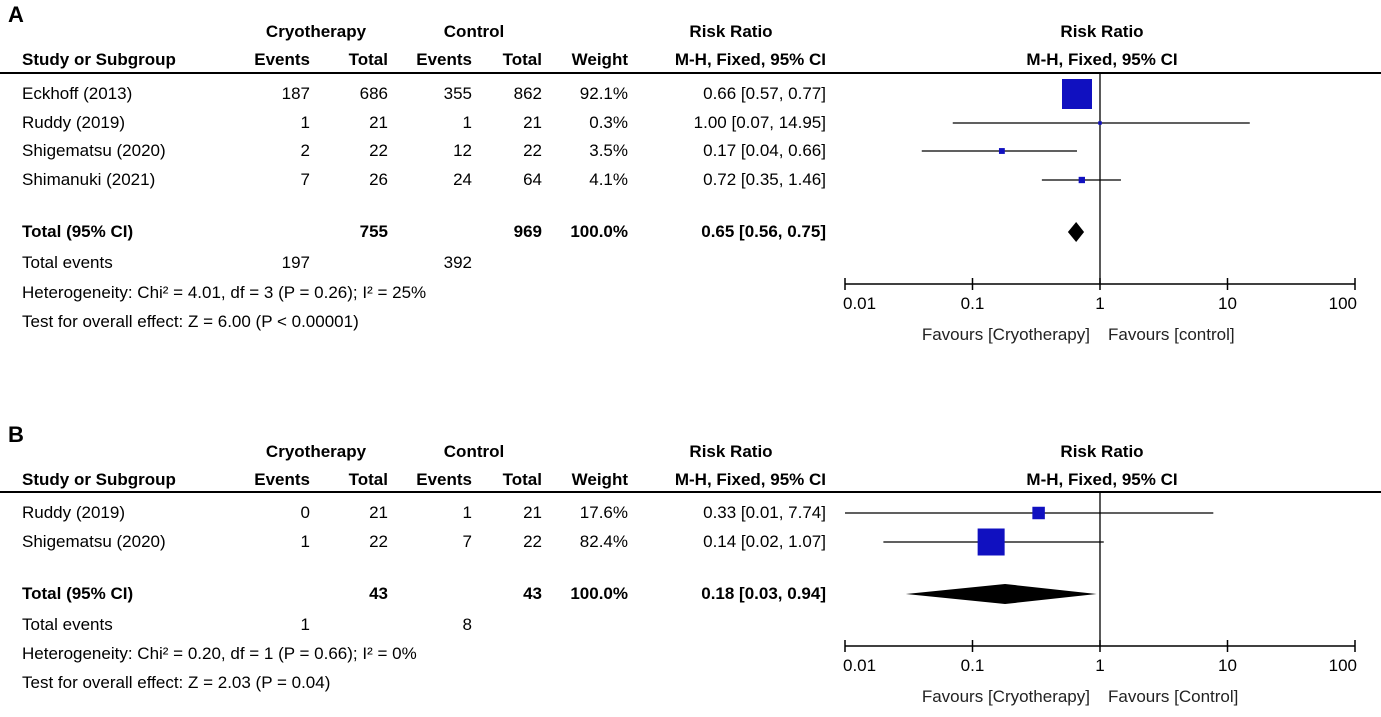 The width and height of the screenshot is (1381, 717). Describe the element at coordinates (295, 93) in the screenshot. I see `group1-events: 187` at that location.